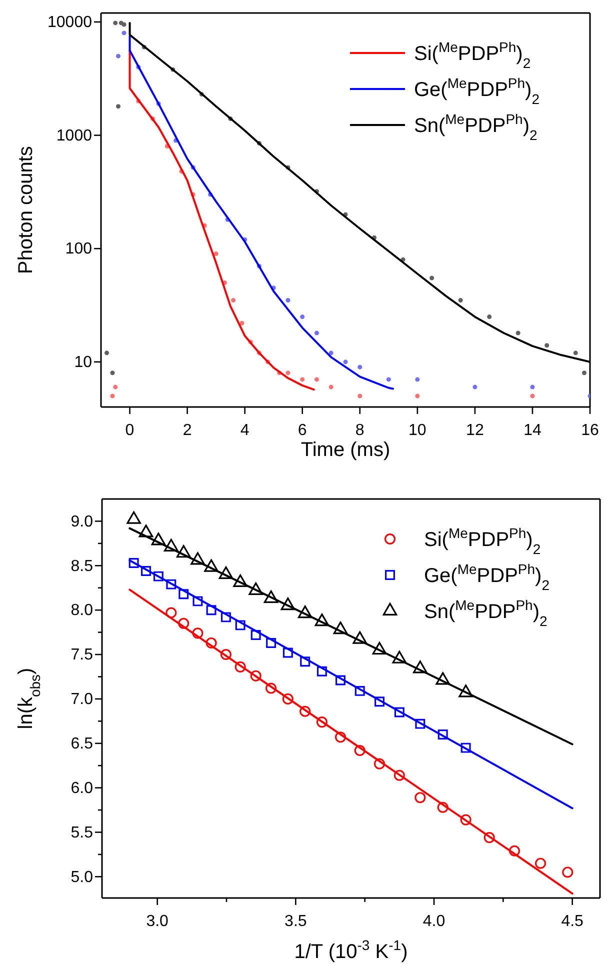 Image resolution: width=609 pixels, height=972 pixels. I want to click on legend-label: Ge($^{Me}$PDP$^{Ph}$)$_{2}$, so click(477, 91).